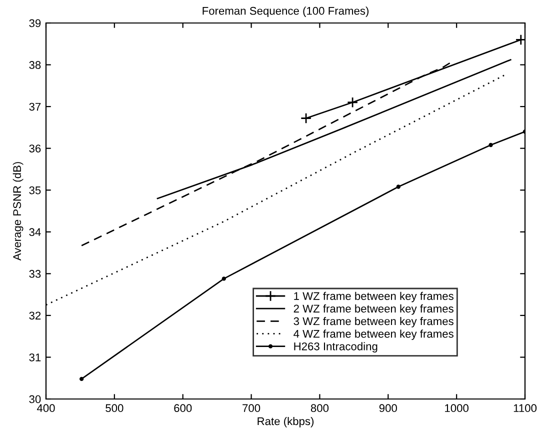 The height and width of the screenshot is (429, 537). Describe the element at coordinates (251, 408) in the screenshot. I see `x-tick-label: 700` at that location.